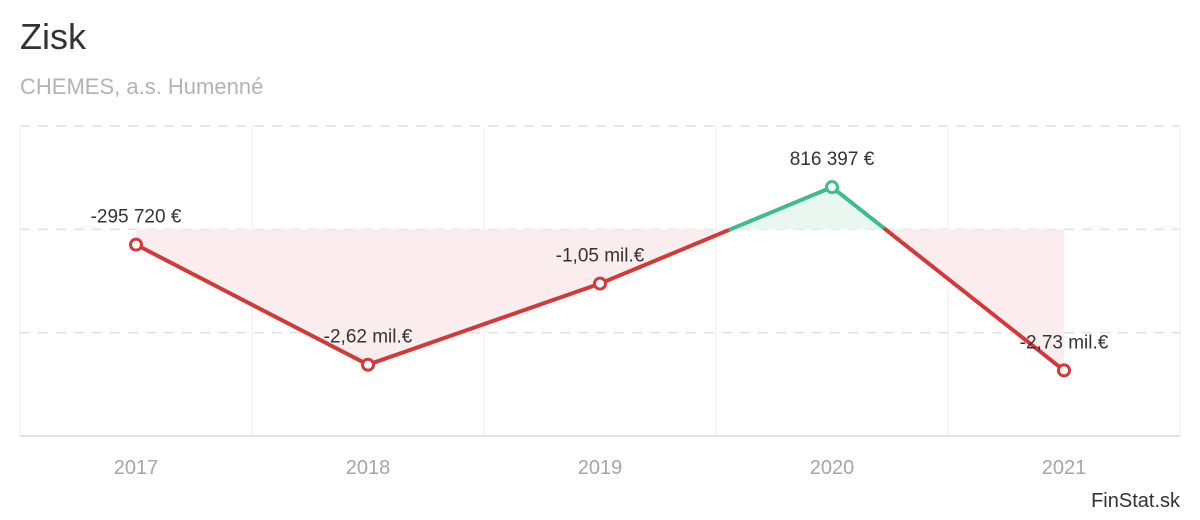 Image resolution: width=1200 pixels, height=520 pixels. Describe the element at coordinates (832, 468) in the screenshot. I see `x-tick-label: 2020` at that location.